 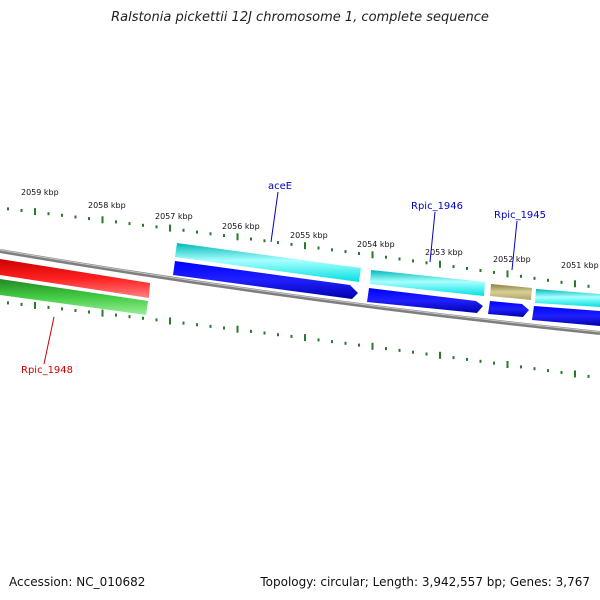 What do you see at coordinates (47, 370) in the screenshot?
I see `gene-label-rpic-1948: Rpic_1948` at bounding box center [47, 370].